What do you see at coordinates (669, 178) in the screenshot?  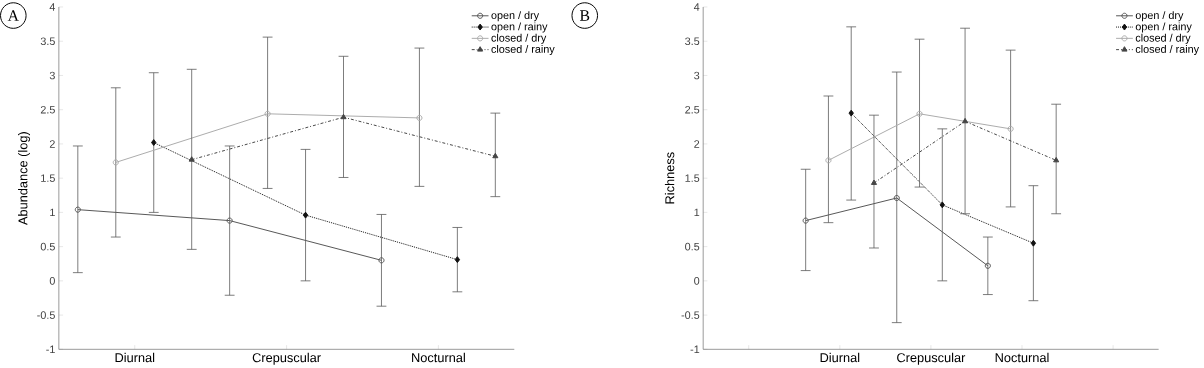 I see `y-axis-title: Richness` at bounding box center [669, 178].